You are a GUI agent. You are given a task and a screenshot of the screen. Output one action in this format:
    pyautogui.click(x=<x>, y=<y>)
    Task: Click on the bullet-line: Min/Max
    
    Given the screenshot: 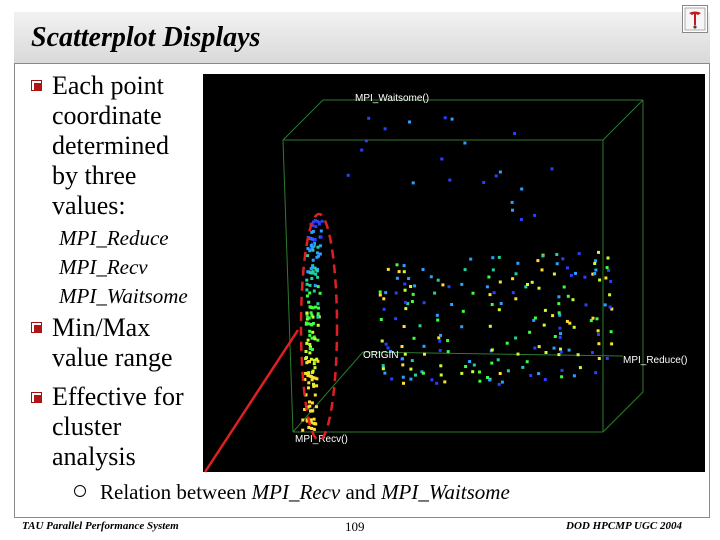 What is the action you would take?
    pyautogui.click(x=101, y=327)
    